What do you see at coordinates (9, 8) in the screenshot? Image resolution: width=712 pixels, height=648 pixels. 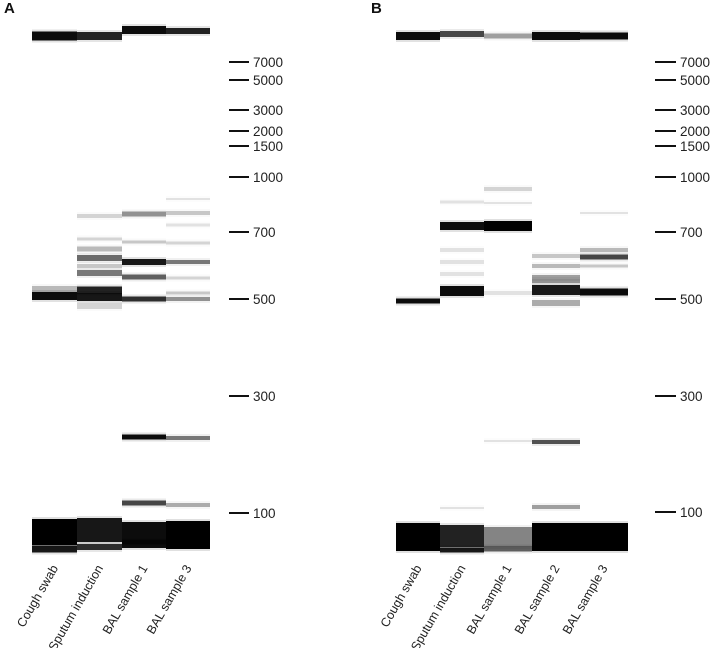 I see `panel-label-a: A` at bounding box center [9, 8].